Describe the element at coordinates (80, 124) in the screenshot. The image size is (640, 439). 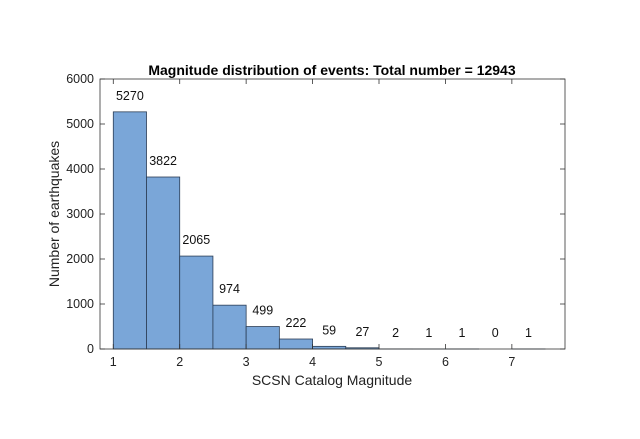
I see `y-tick-label: 5000` at that location.